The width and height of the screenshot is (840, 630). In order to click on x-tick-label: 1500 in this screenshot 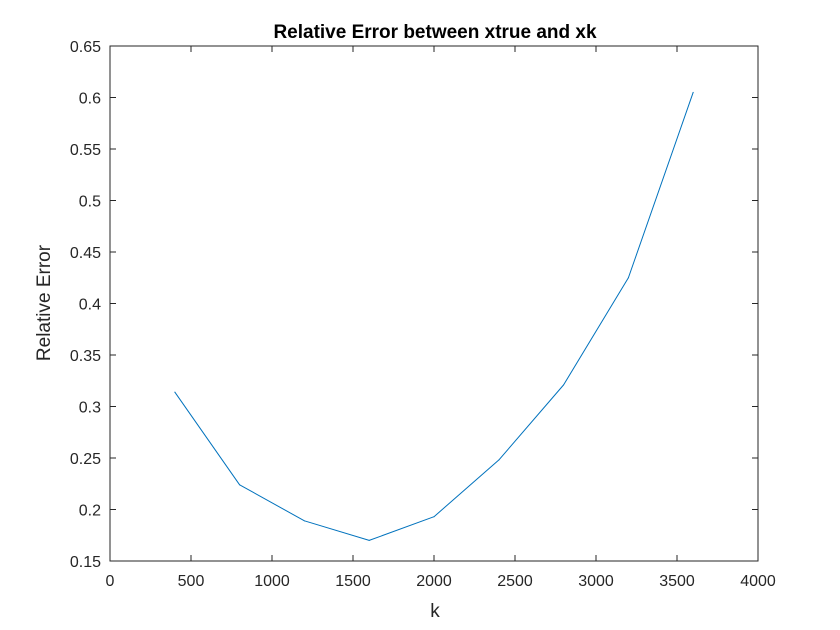, I will do `click(353, 581)`.